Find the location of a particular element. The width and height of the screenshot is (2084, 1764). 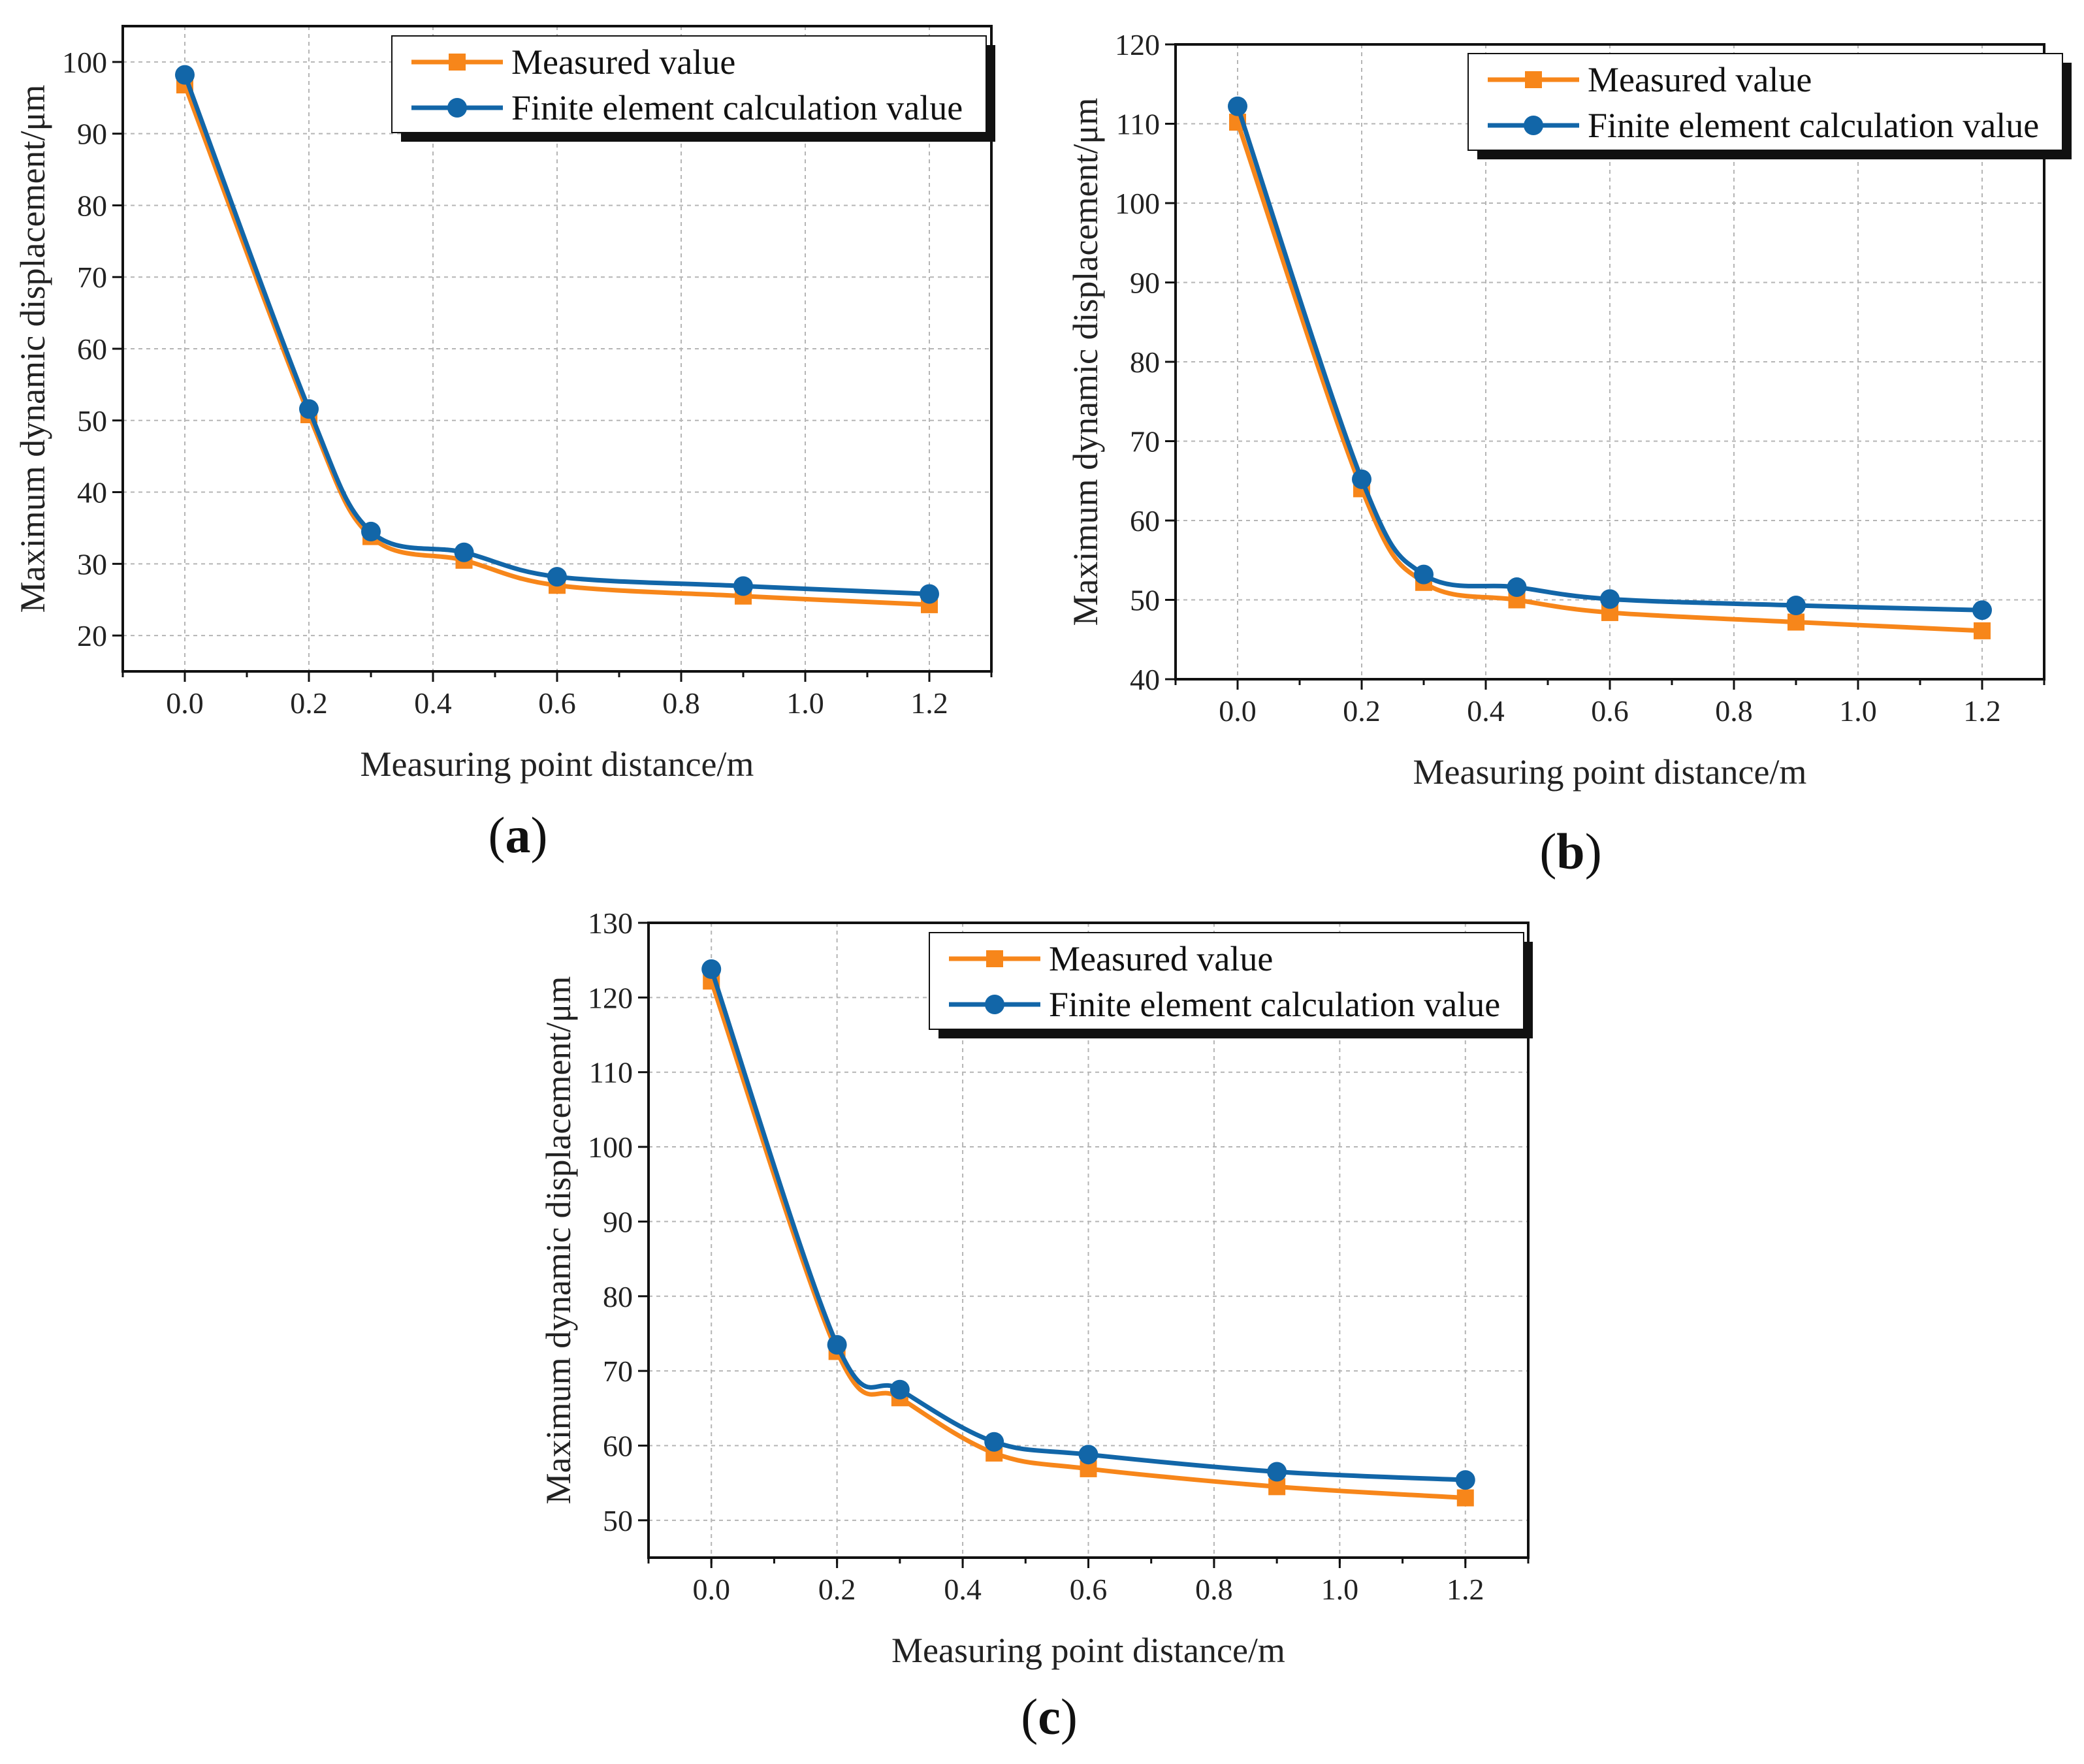

panel-label: (b) is located at coordinates (1570, 851).